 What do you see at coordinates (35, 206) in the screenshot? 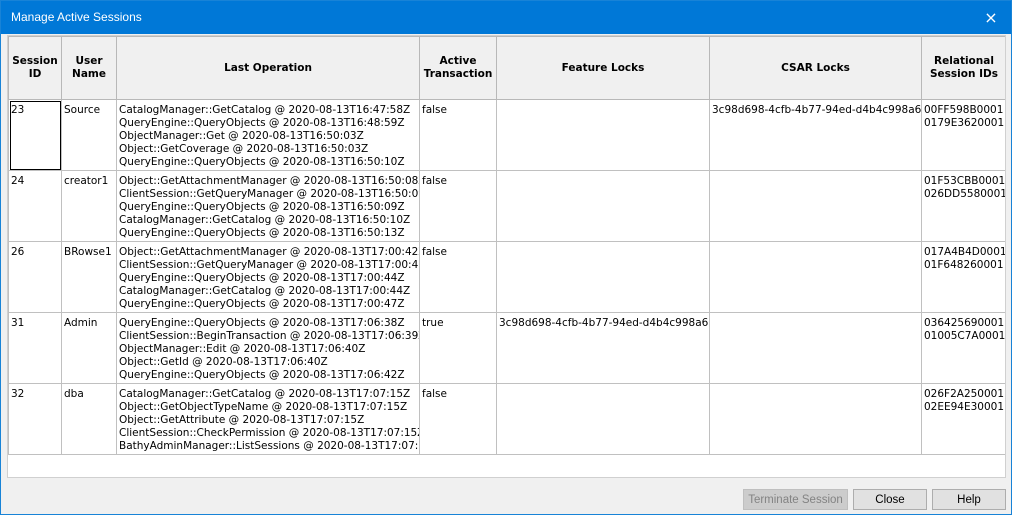
I see `cell-session-id: 24` at bounding box center [35, 206].